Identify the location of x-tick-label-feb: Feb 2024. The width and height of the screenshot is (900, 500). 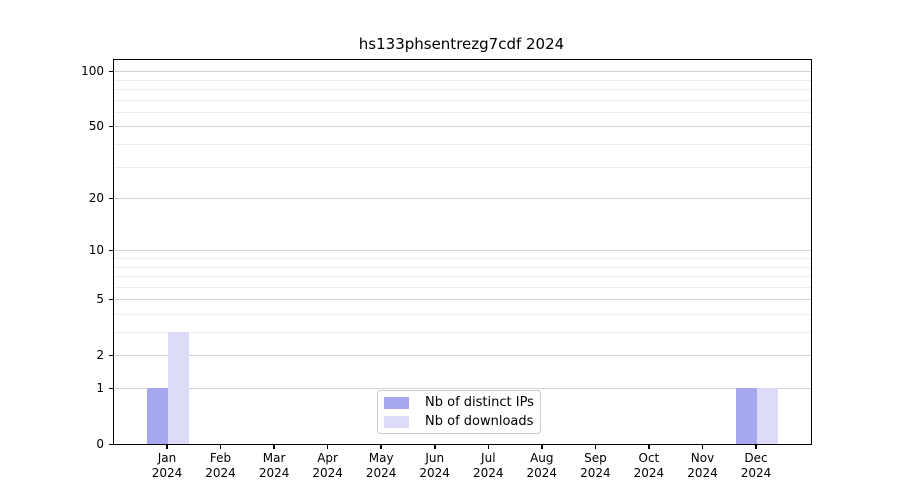
(220, 465).